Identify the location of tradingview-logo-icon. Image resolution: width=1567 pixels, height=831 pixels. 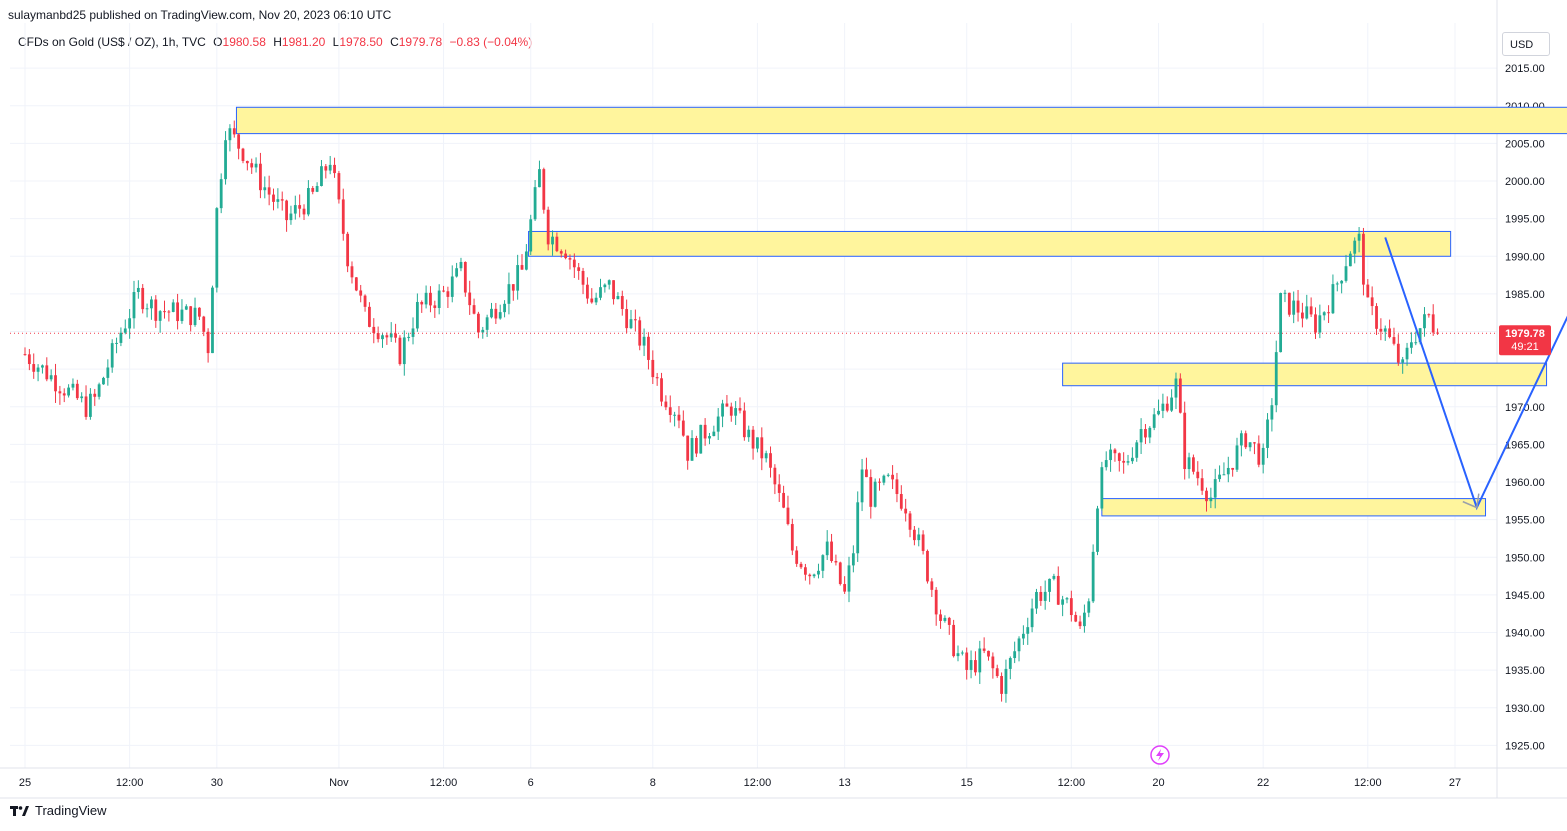
(19, 810).